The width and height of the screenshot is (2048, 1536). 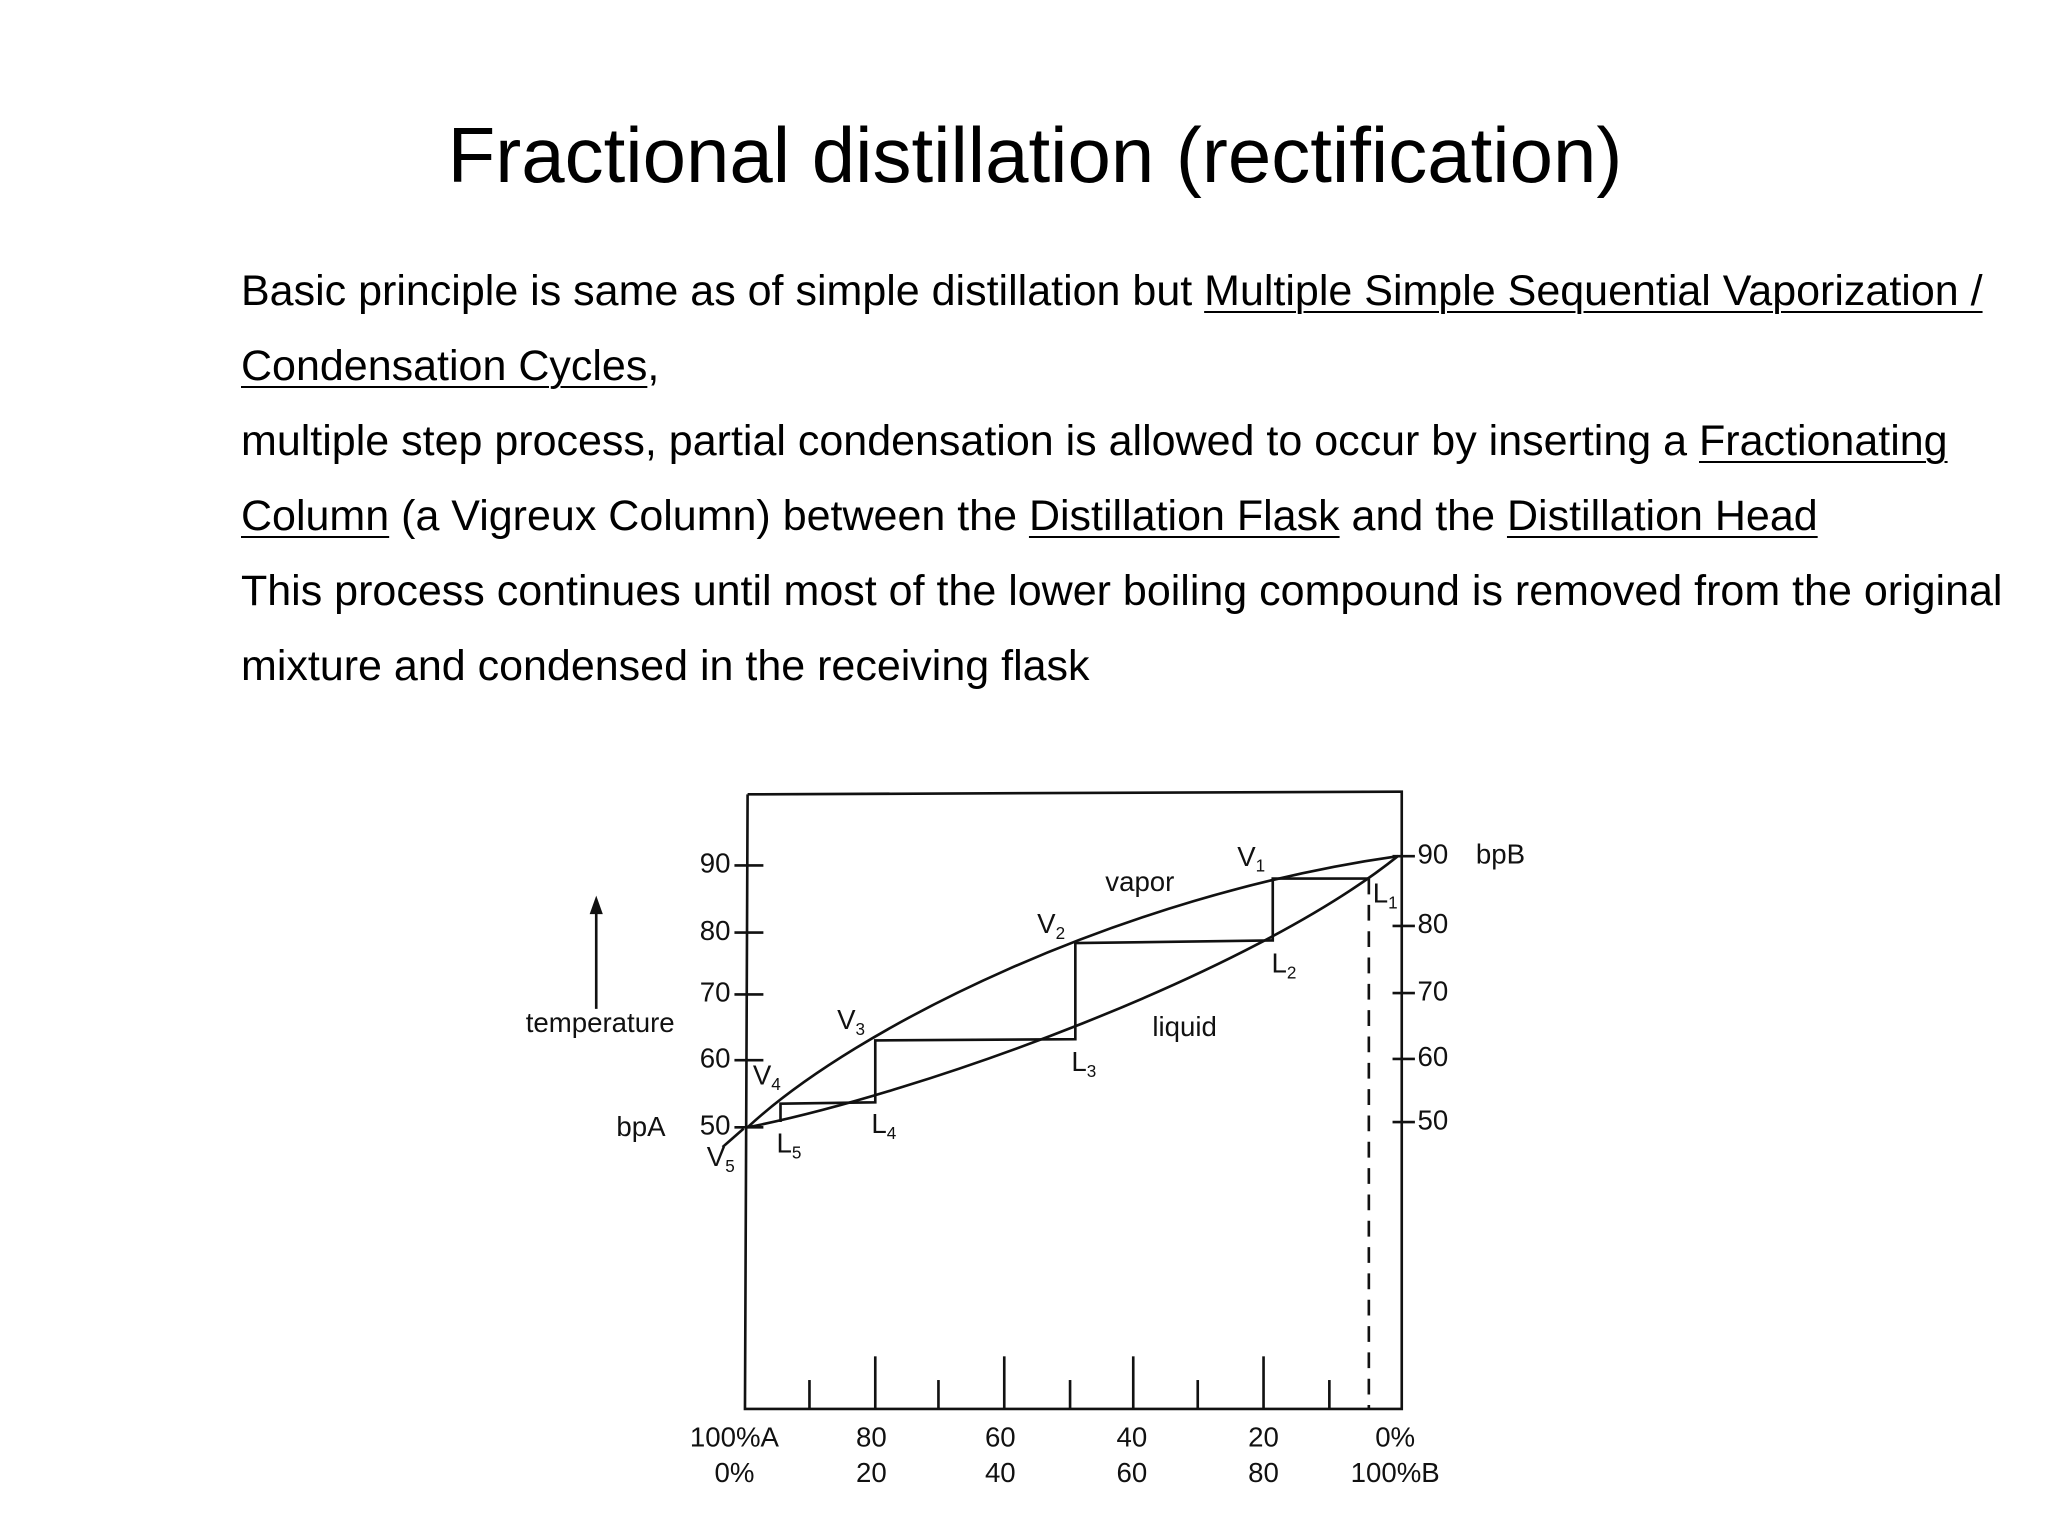 I want to click on vapor-label: vapor, so click(x=1139, y=881).